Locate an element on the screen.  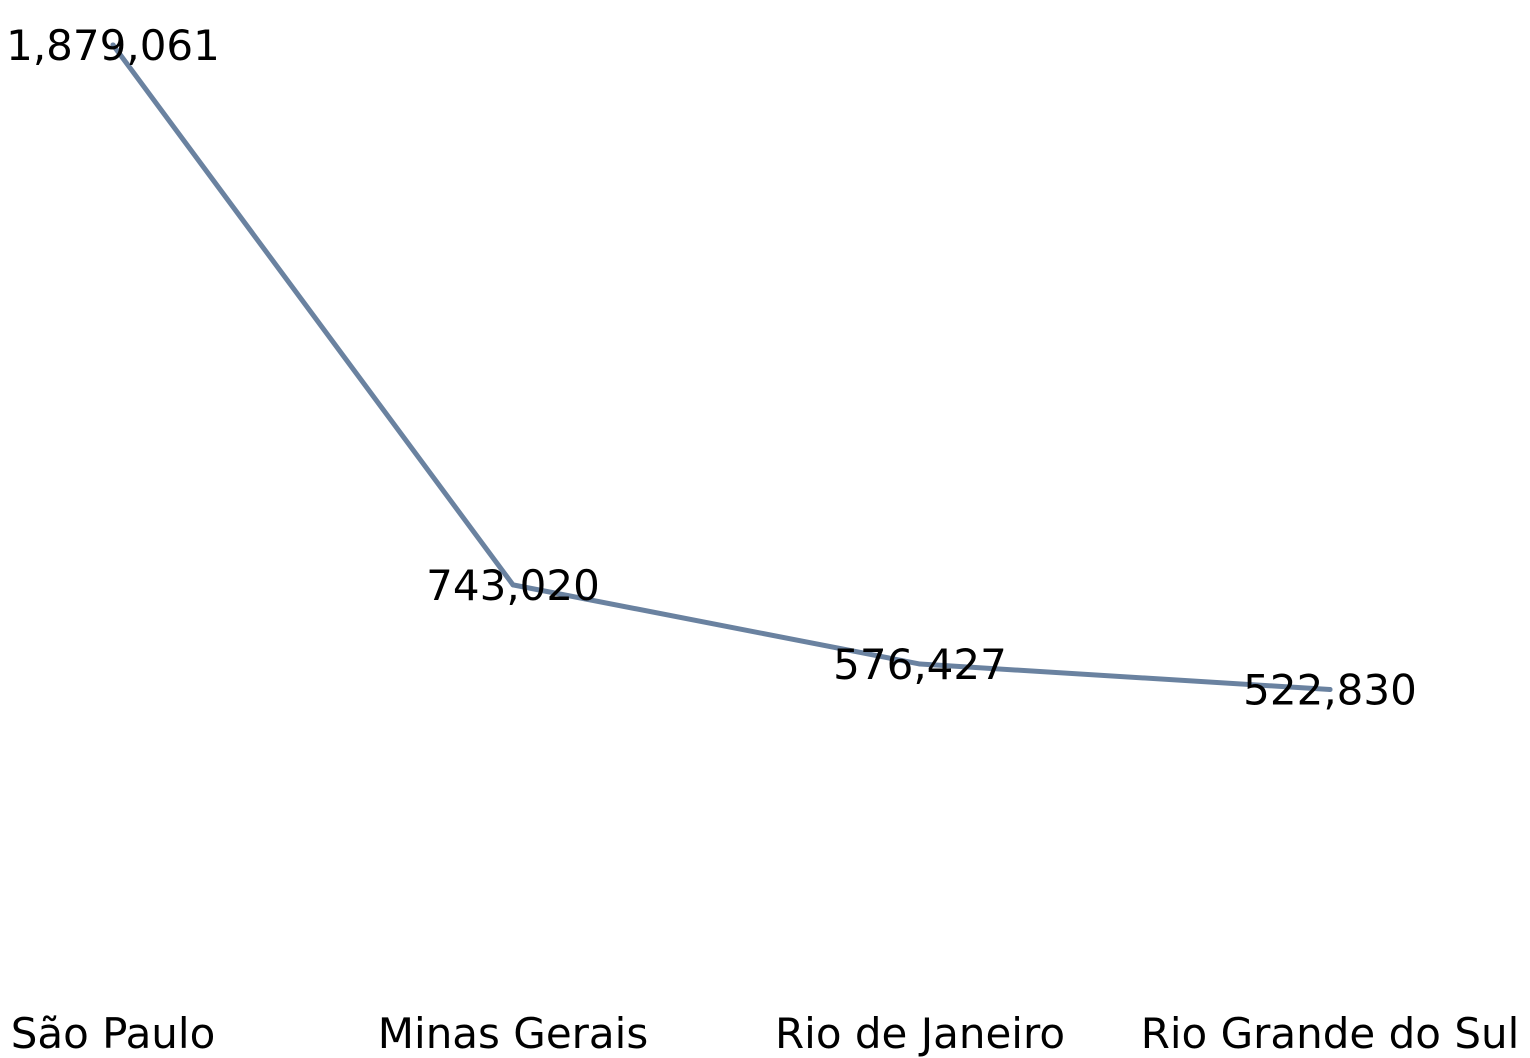
x-tick-label: Rio Grande do Sul is located at coordinates (1330, 1033).